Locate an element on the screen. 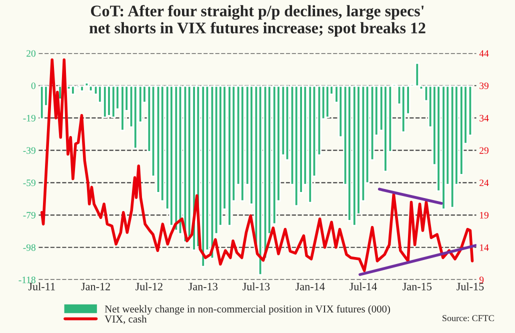  x-tick-label: Jul-11 is located at coordinates (41, 286).